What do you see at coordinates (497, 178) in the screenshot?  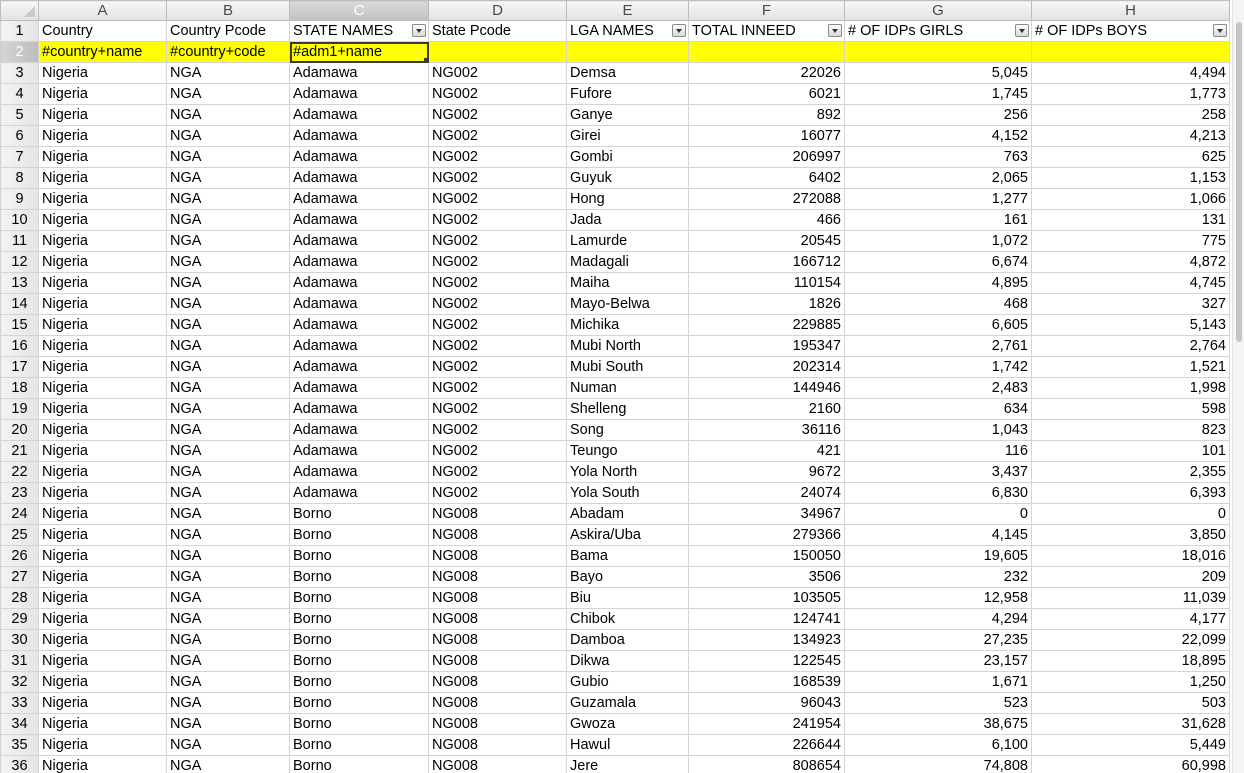 I see `cell-d8: NG002` at bounding box center [497, 178].